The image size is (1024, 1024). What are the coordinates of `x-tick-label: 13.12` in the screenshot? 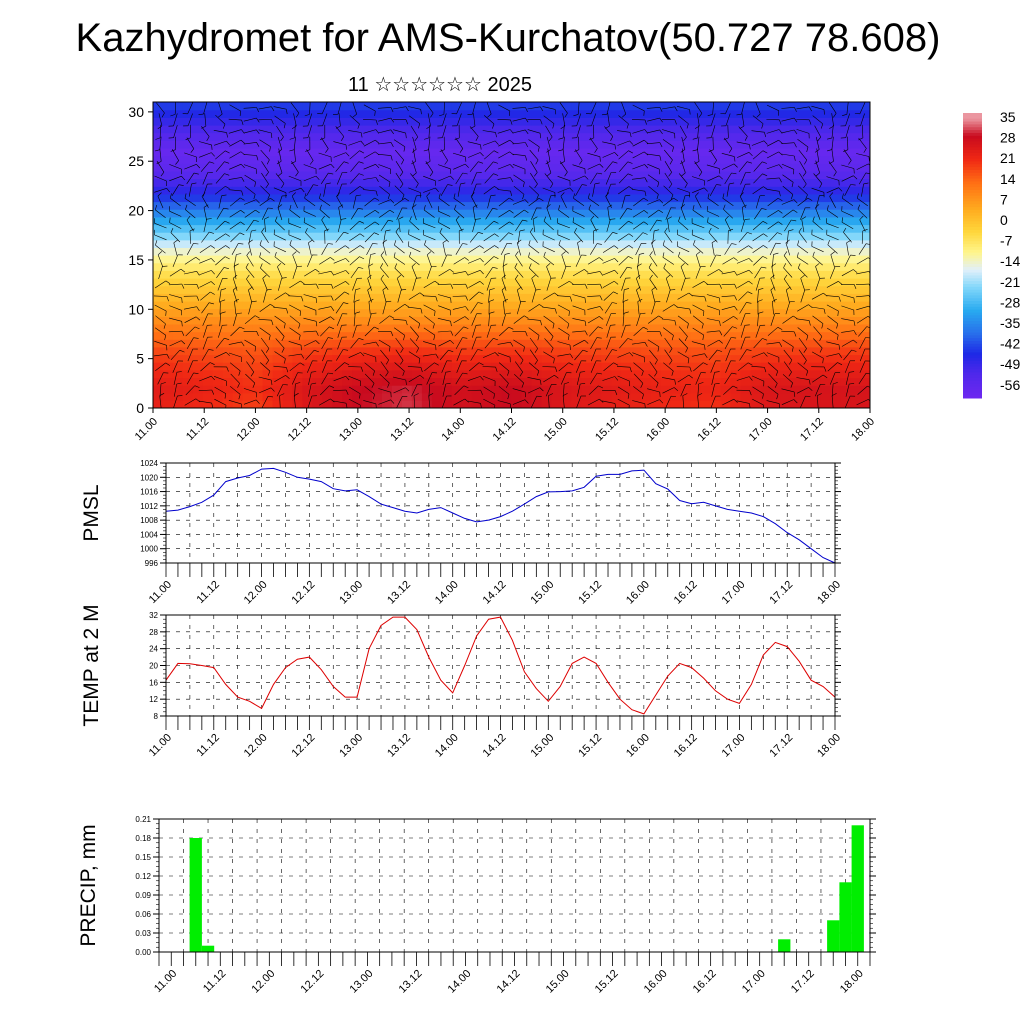 It's located at (411, 982).